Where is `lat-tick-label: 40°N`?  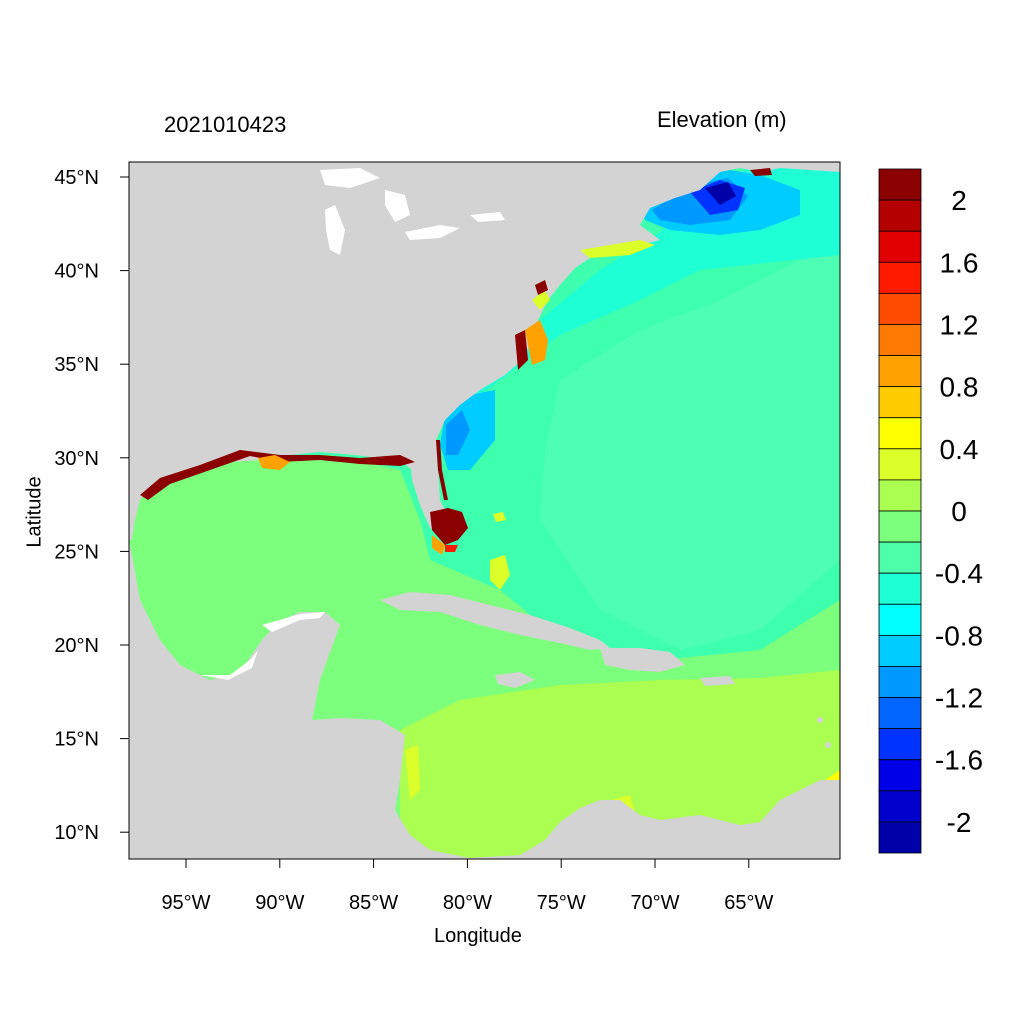
lat-tick-label: 40°N is located at coordinates (76, 272).